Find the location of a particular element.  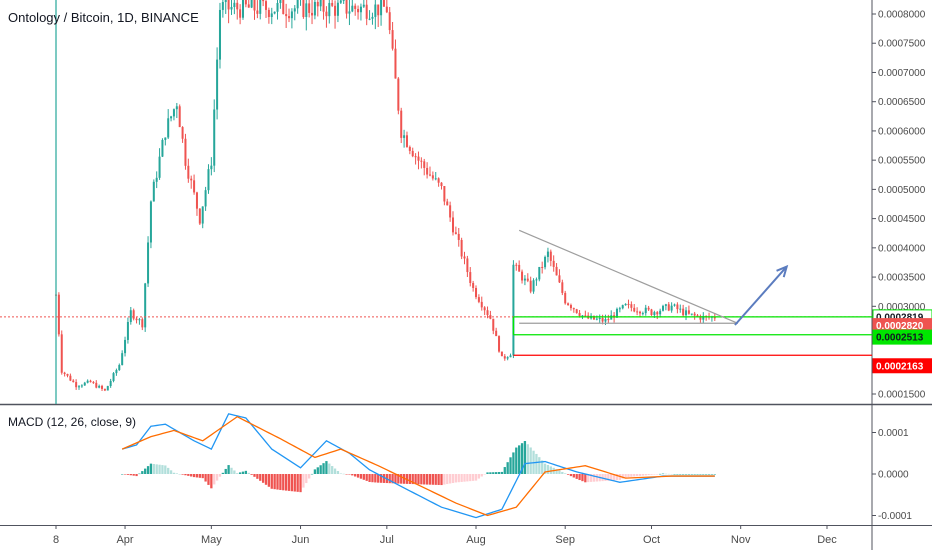

price-tick-label: 0.0003000 is located at coordinates (902, 307).